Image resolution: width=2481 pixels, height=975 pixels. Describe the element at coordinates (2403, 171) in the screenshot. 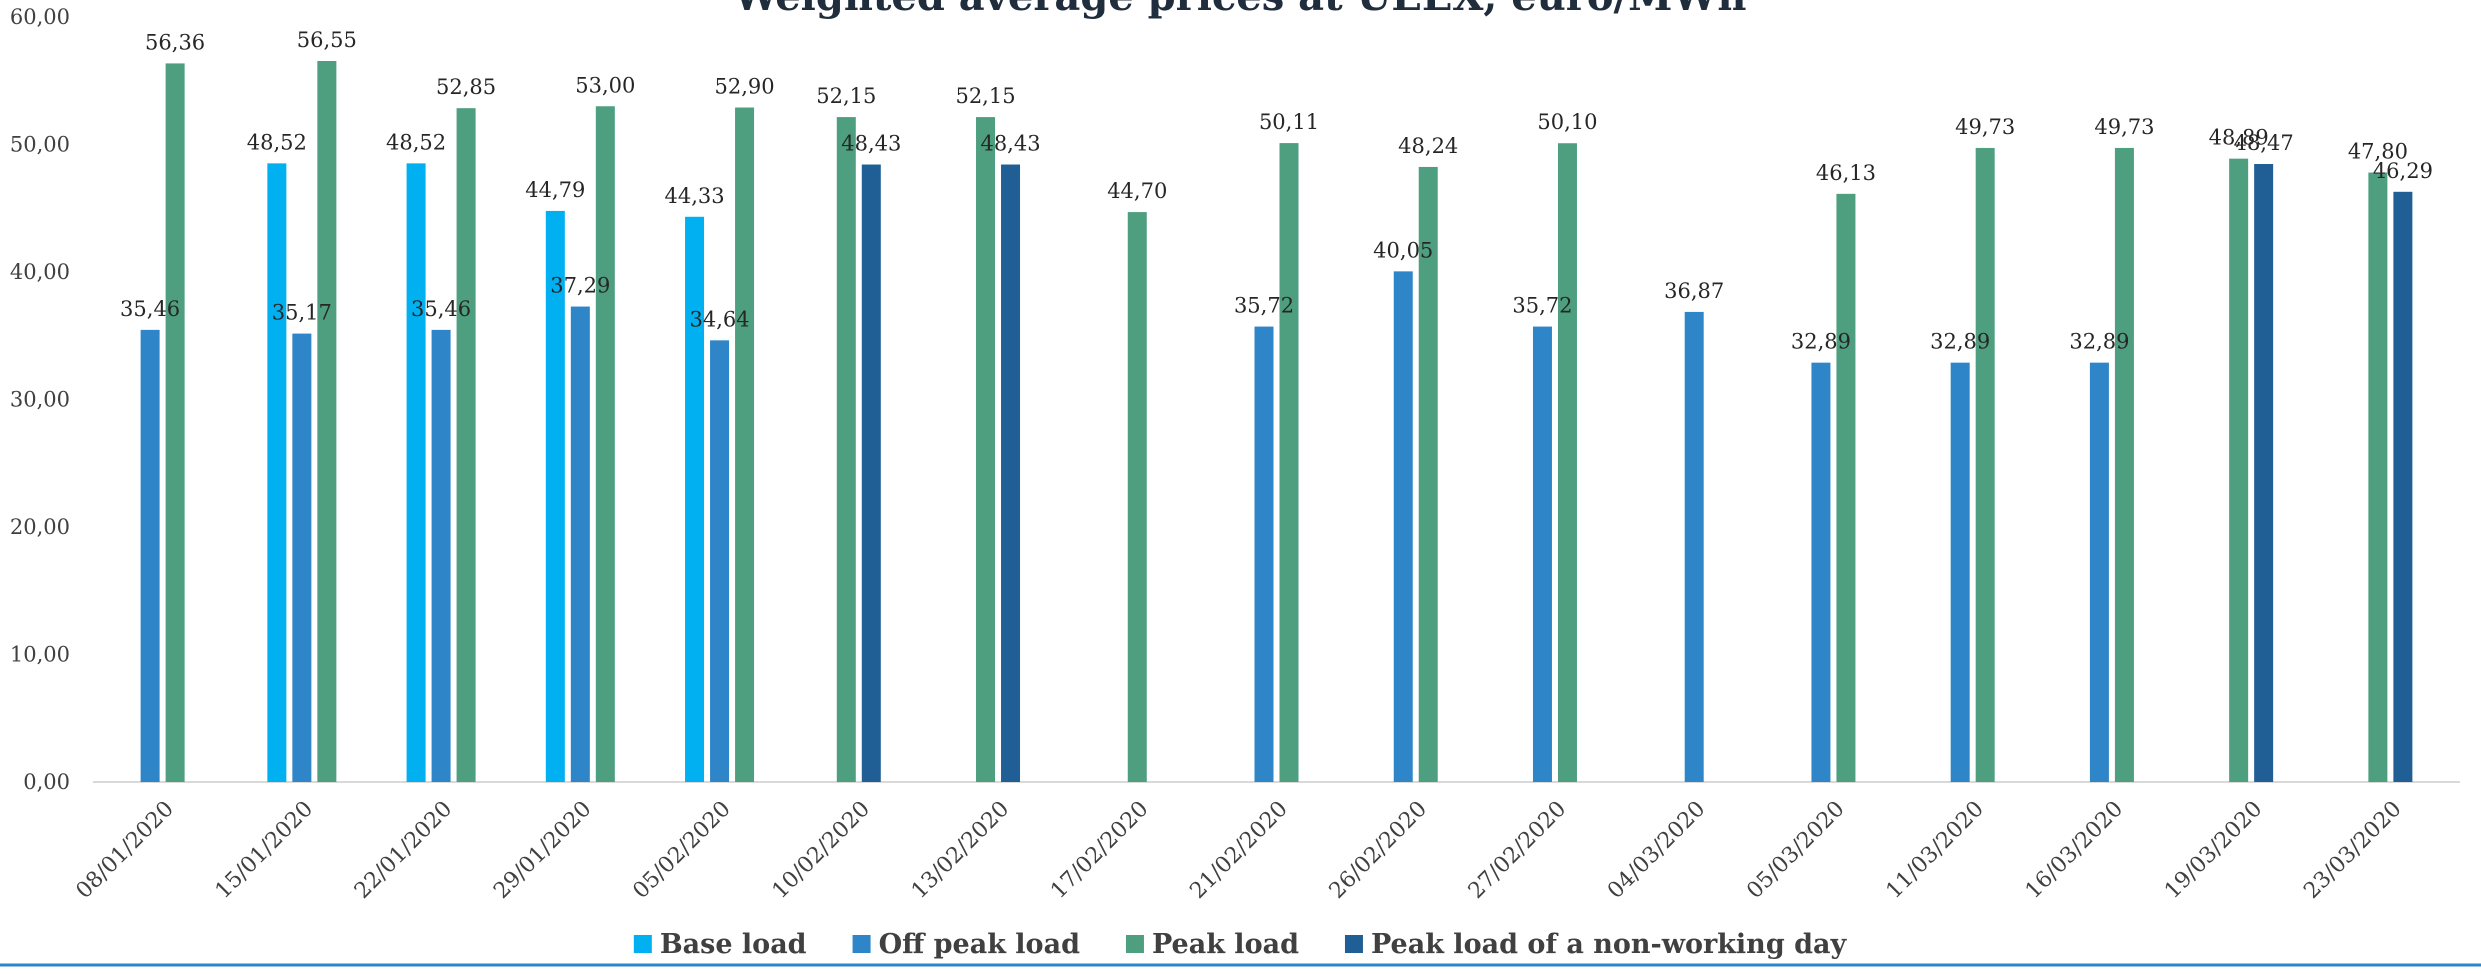

I see `data-label: 46,29` at that location.